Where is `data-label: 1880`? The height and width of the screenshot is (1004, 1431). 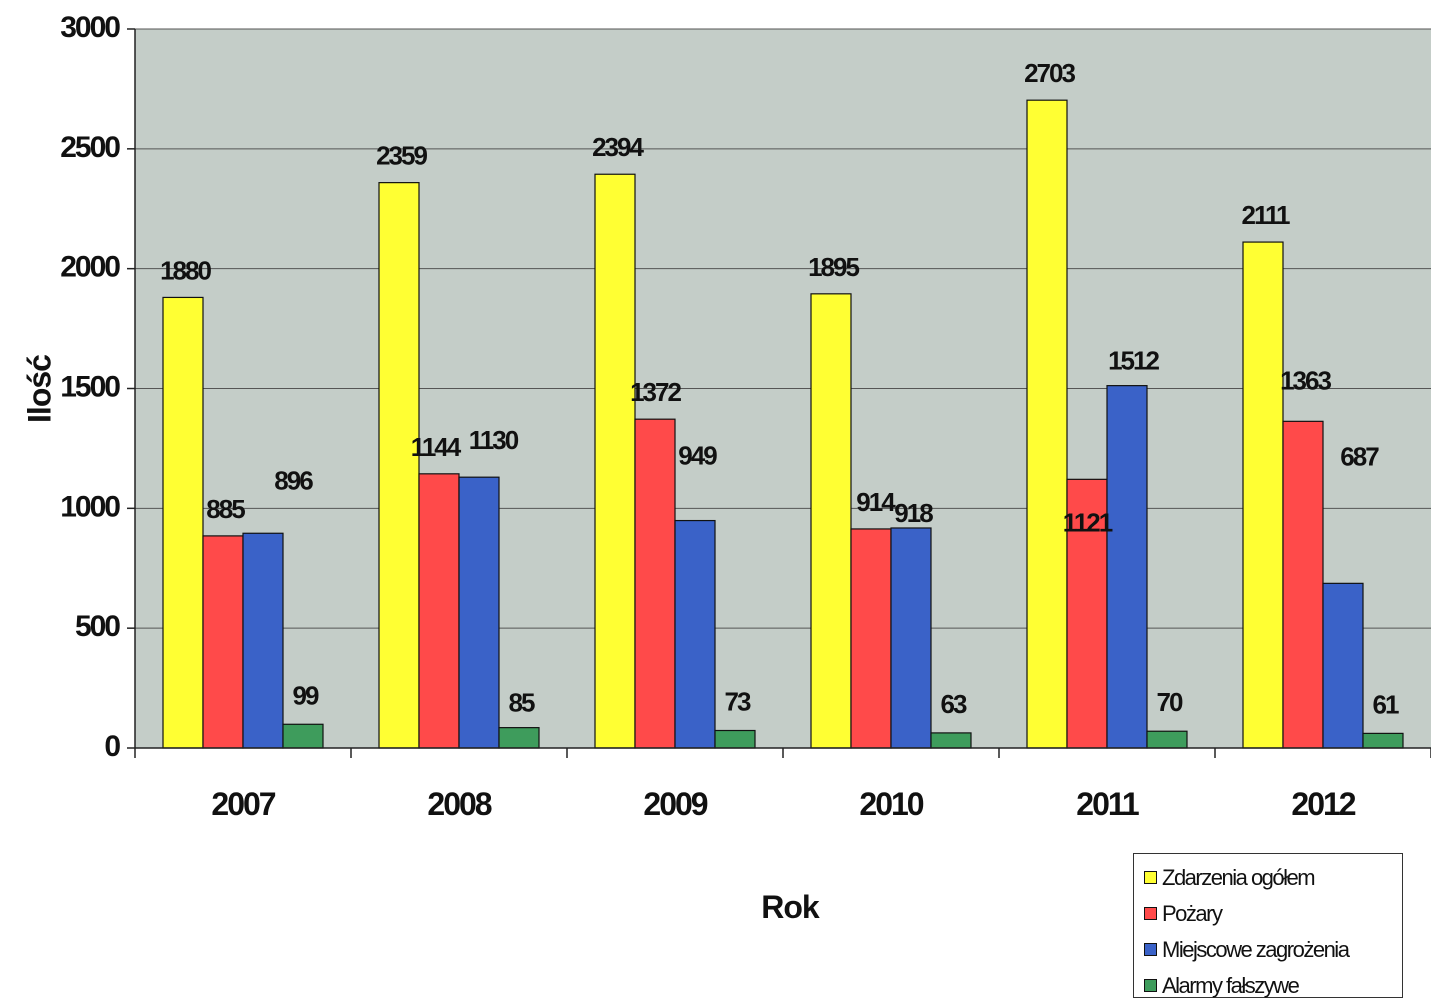 data-label: 1880 is located at coordinates (185, 270).